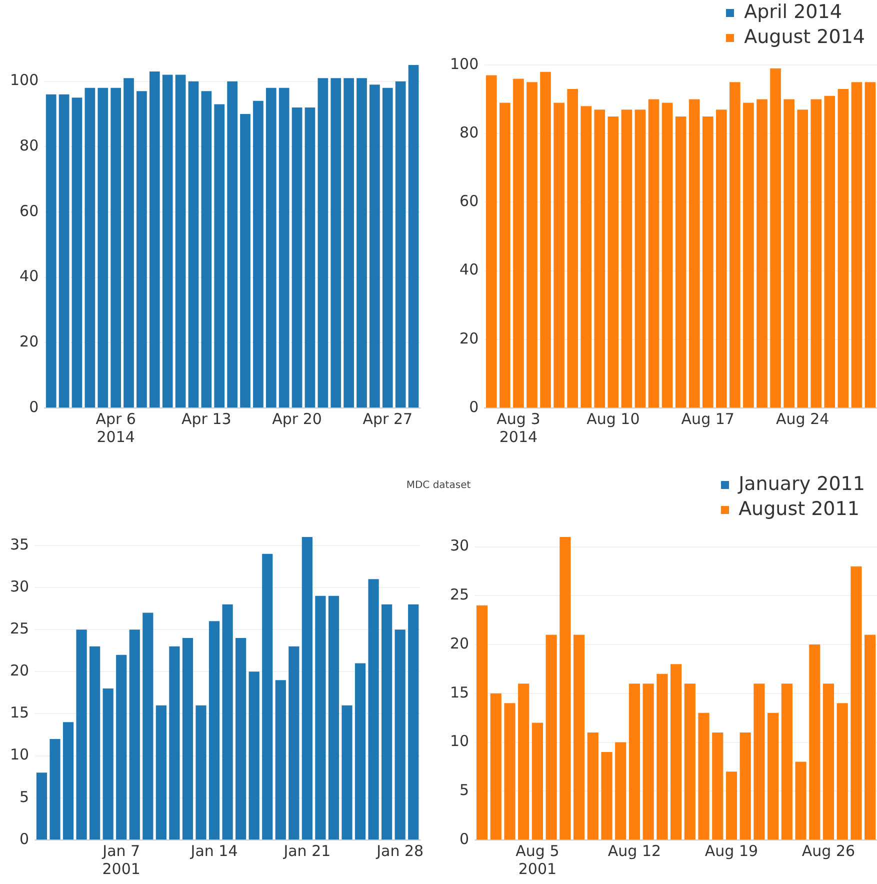 This screenshot has height=884, width=877. Describe the element at coordinates (387, 419) in the screenshot. I see `x-tick-label: Apr 27` at that location.